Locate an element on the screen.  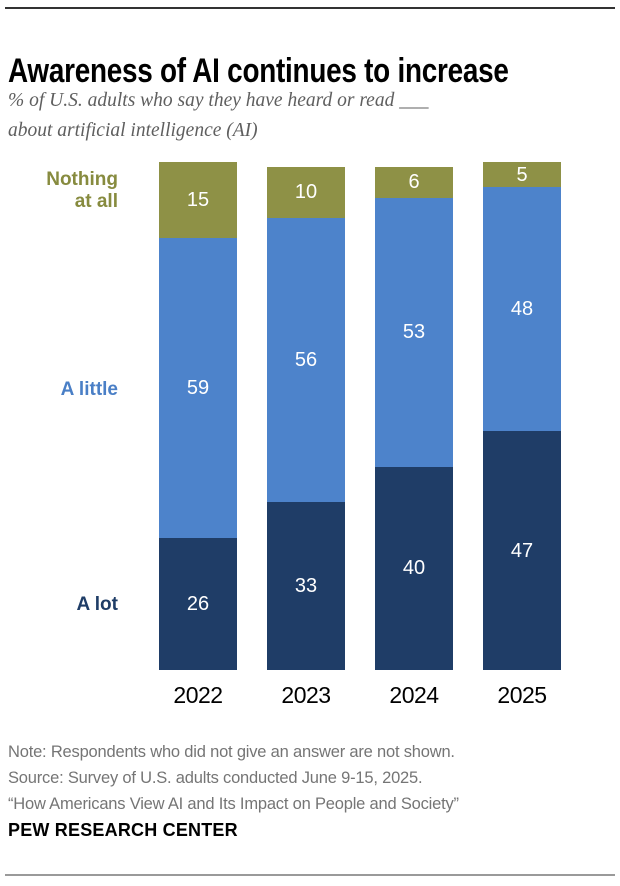
bar-value-label-a-lot-2024: 40 is located at coordinates (414, 568).